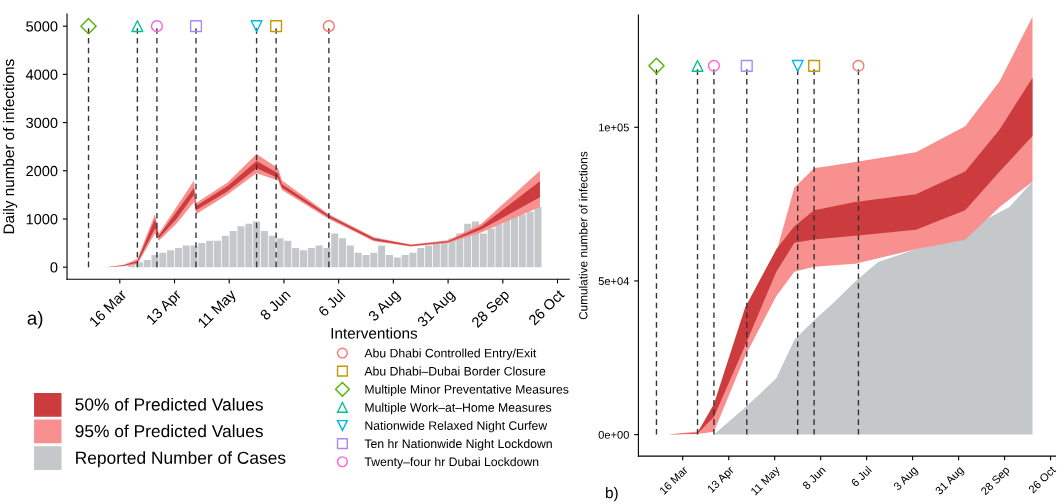 This screenshot has width=1064, height=504. I want to click on legend-label: Ten hr Nationwide Night Lockdown, so click(458, 445).